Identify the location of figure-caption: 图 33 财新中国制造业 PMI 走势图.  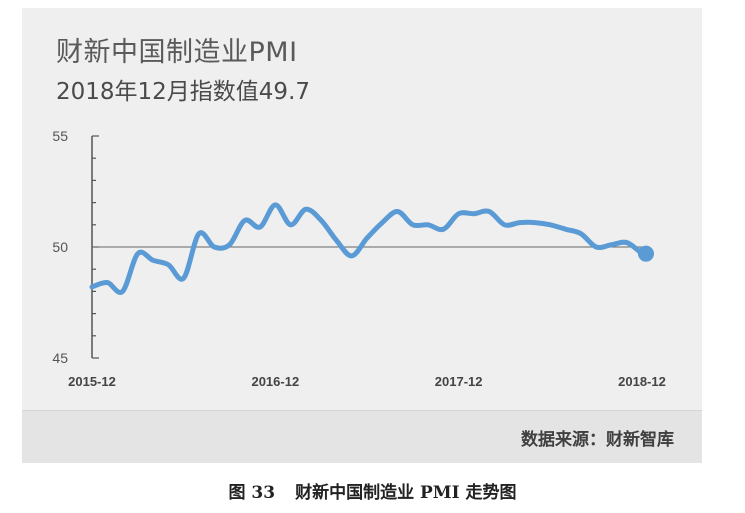
(372, 490).